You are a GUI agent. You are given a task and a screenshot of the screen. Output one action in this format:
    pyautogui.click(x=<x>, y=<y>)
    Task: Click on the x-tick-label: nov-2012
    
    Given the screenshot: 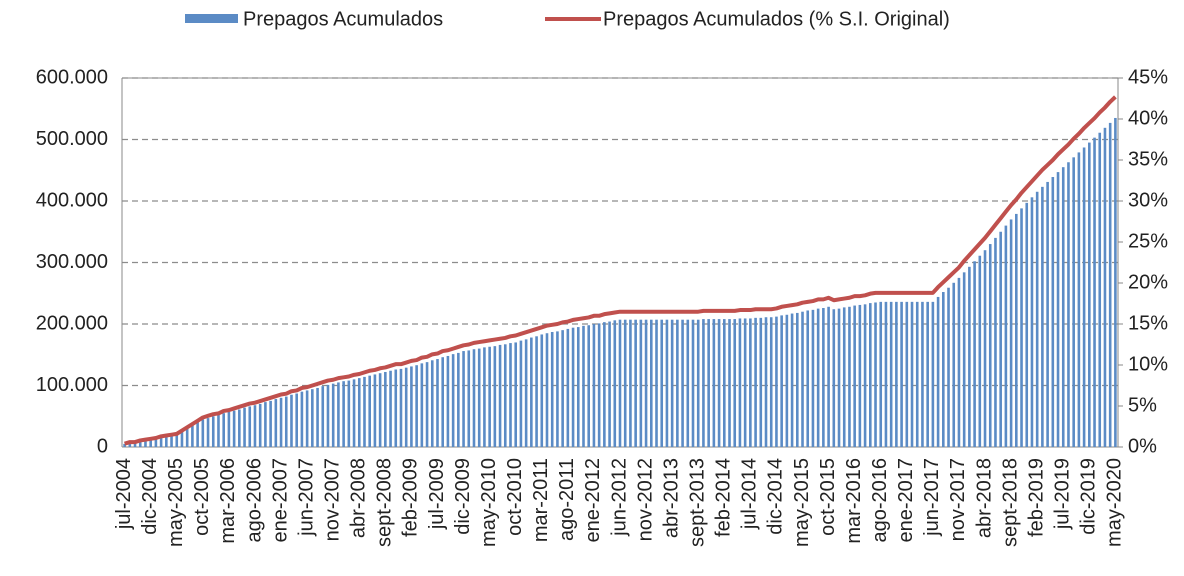 What is the action you would take?
    pyautogui.click(x=645, y=499)
    